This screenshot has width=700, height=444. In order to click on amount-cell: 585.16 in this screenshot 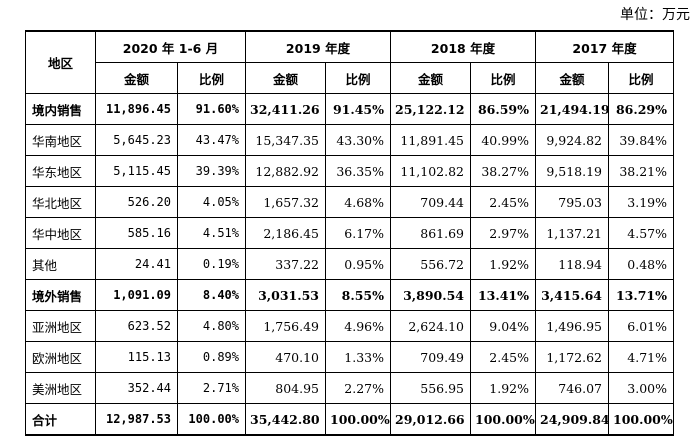, I will do `click(136, 233)`.